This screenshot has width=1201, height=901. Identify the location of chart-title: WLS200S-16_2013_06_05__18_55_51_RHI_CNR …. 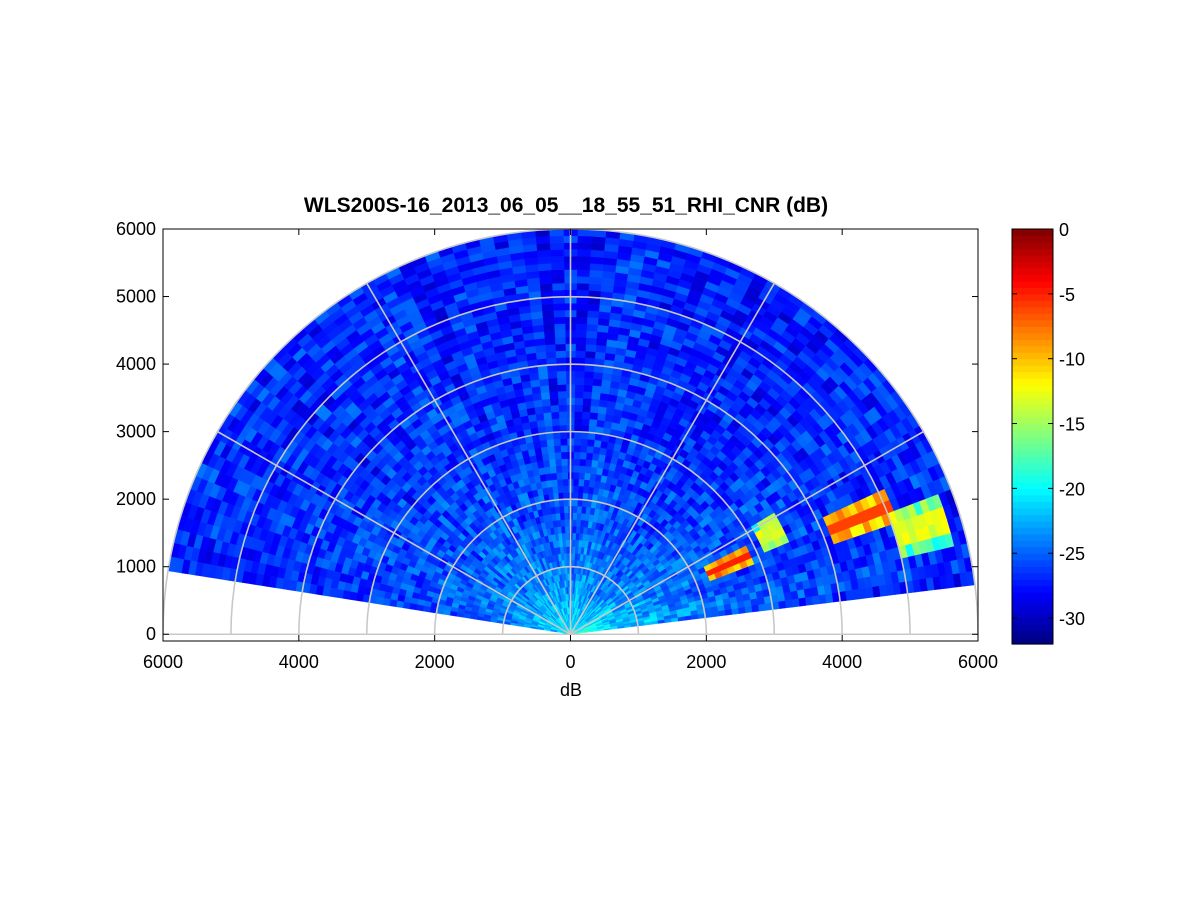
(566, 205).